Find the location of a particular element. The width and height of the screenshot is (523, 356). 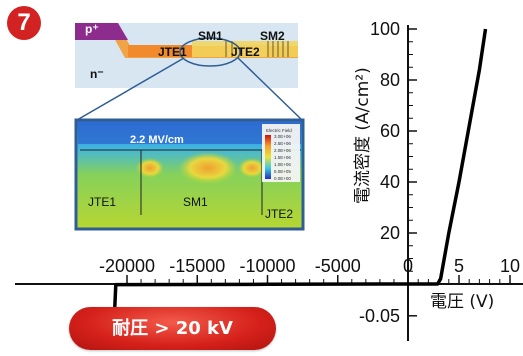

breakdown-voltage-label: 耐圧 > 20 kV is located at coordinates (172, 328).